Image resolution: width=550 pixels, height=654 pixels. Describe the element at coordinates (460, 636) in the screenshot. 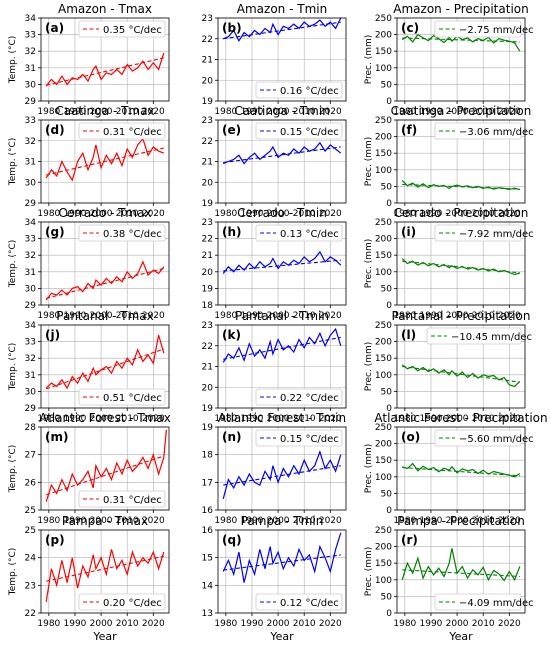

I see `x-axis-label-col3: Year` at that location.